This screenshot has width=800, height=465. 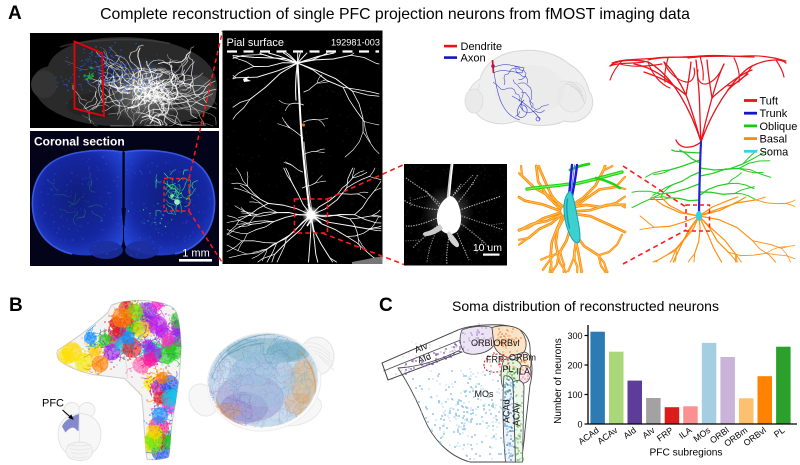 I want to click on svg-text: MOs, so click(x=484, y=394).